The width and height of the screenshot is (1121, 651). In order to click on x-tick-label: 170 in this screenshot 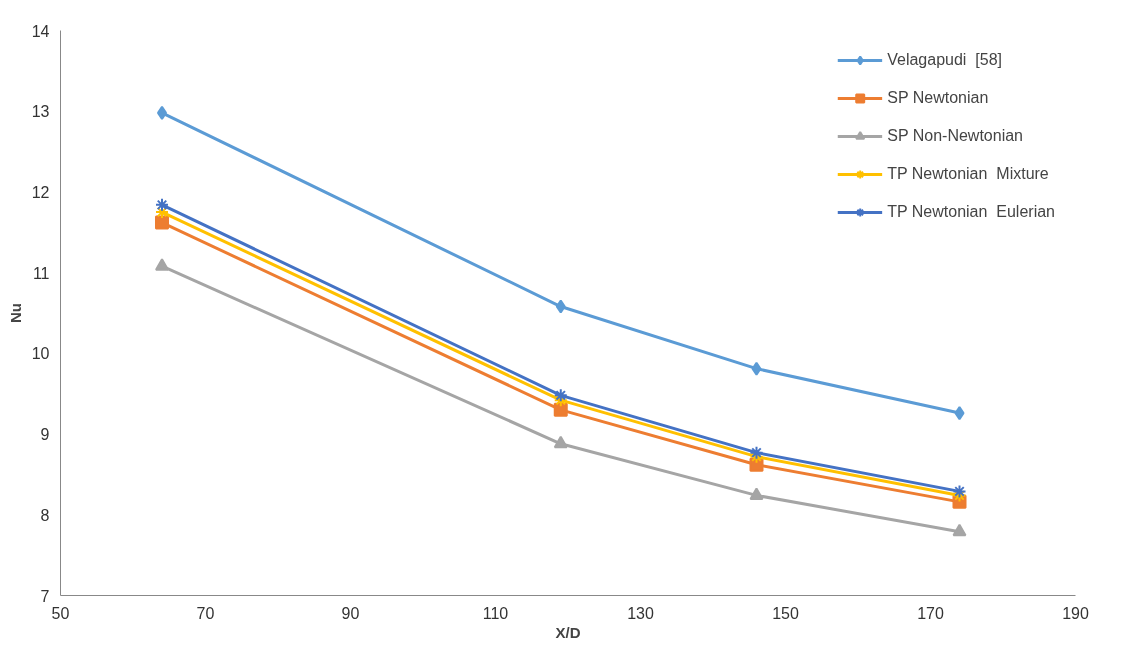, I will do `click(930, 613)`.